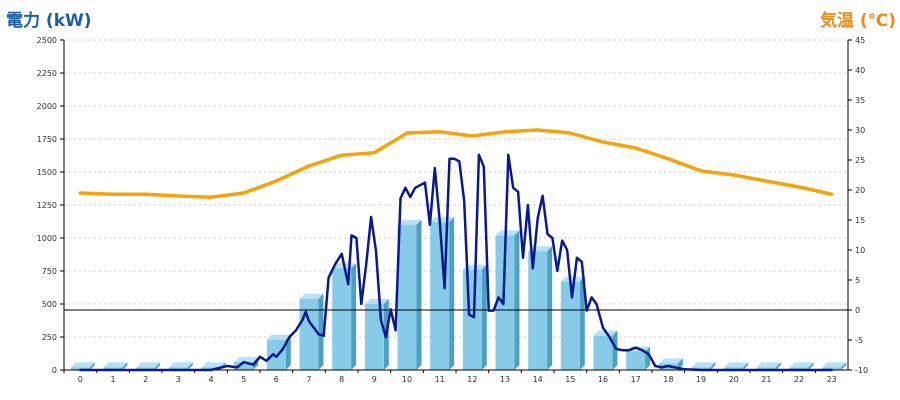 The height and width of the screenshot is (400, 900). What do you see at coordinates (80, 379) in the screenshot?
I see `x-tick-label: 0` at bounding box center [80, 379].